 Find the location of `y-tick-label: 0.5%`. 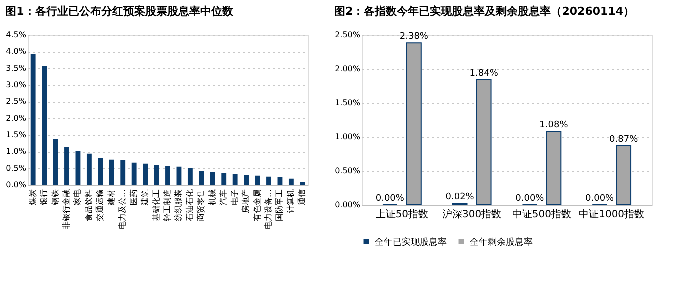

y-tick-label: 0.5% is located at coordinates (16, 168).